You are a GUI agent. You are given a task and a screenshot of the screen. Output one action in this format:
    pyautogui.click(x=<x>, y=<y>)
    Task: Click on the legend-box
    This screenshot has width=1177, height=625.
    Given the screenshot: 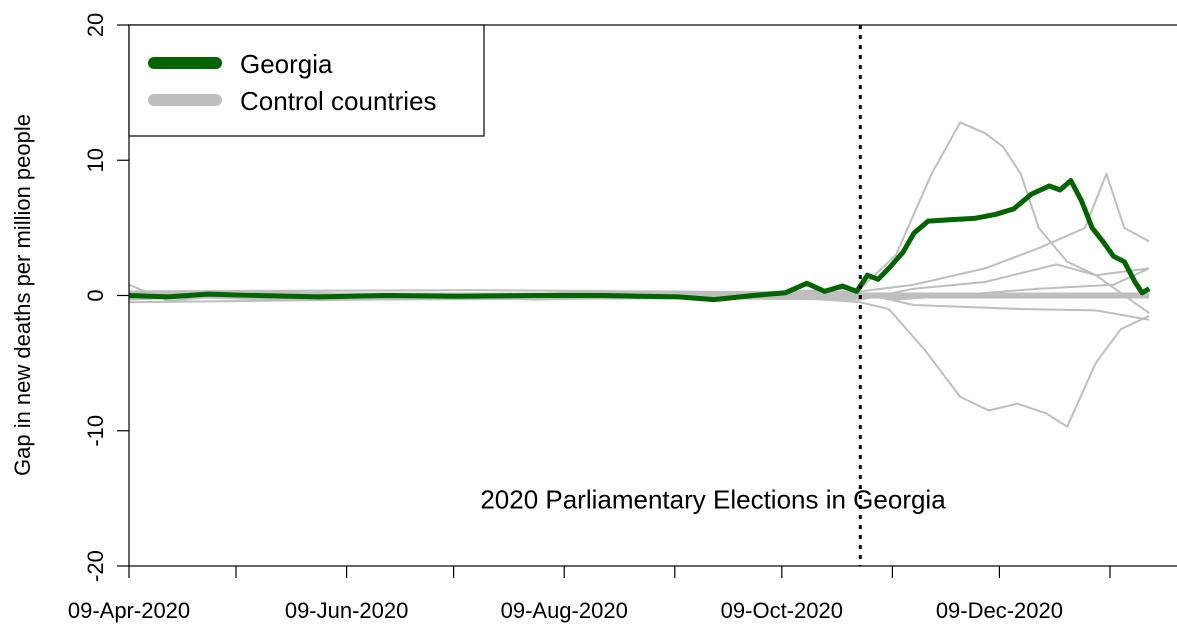 What is the action you would take?
    pyautogui.click(x=306, y=80)
    